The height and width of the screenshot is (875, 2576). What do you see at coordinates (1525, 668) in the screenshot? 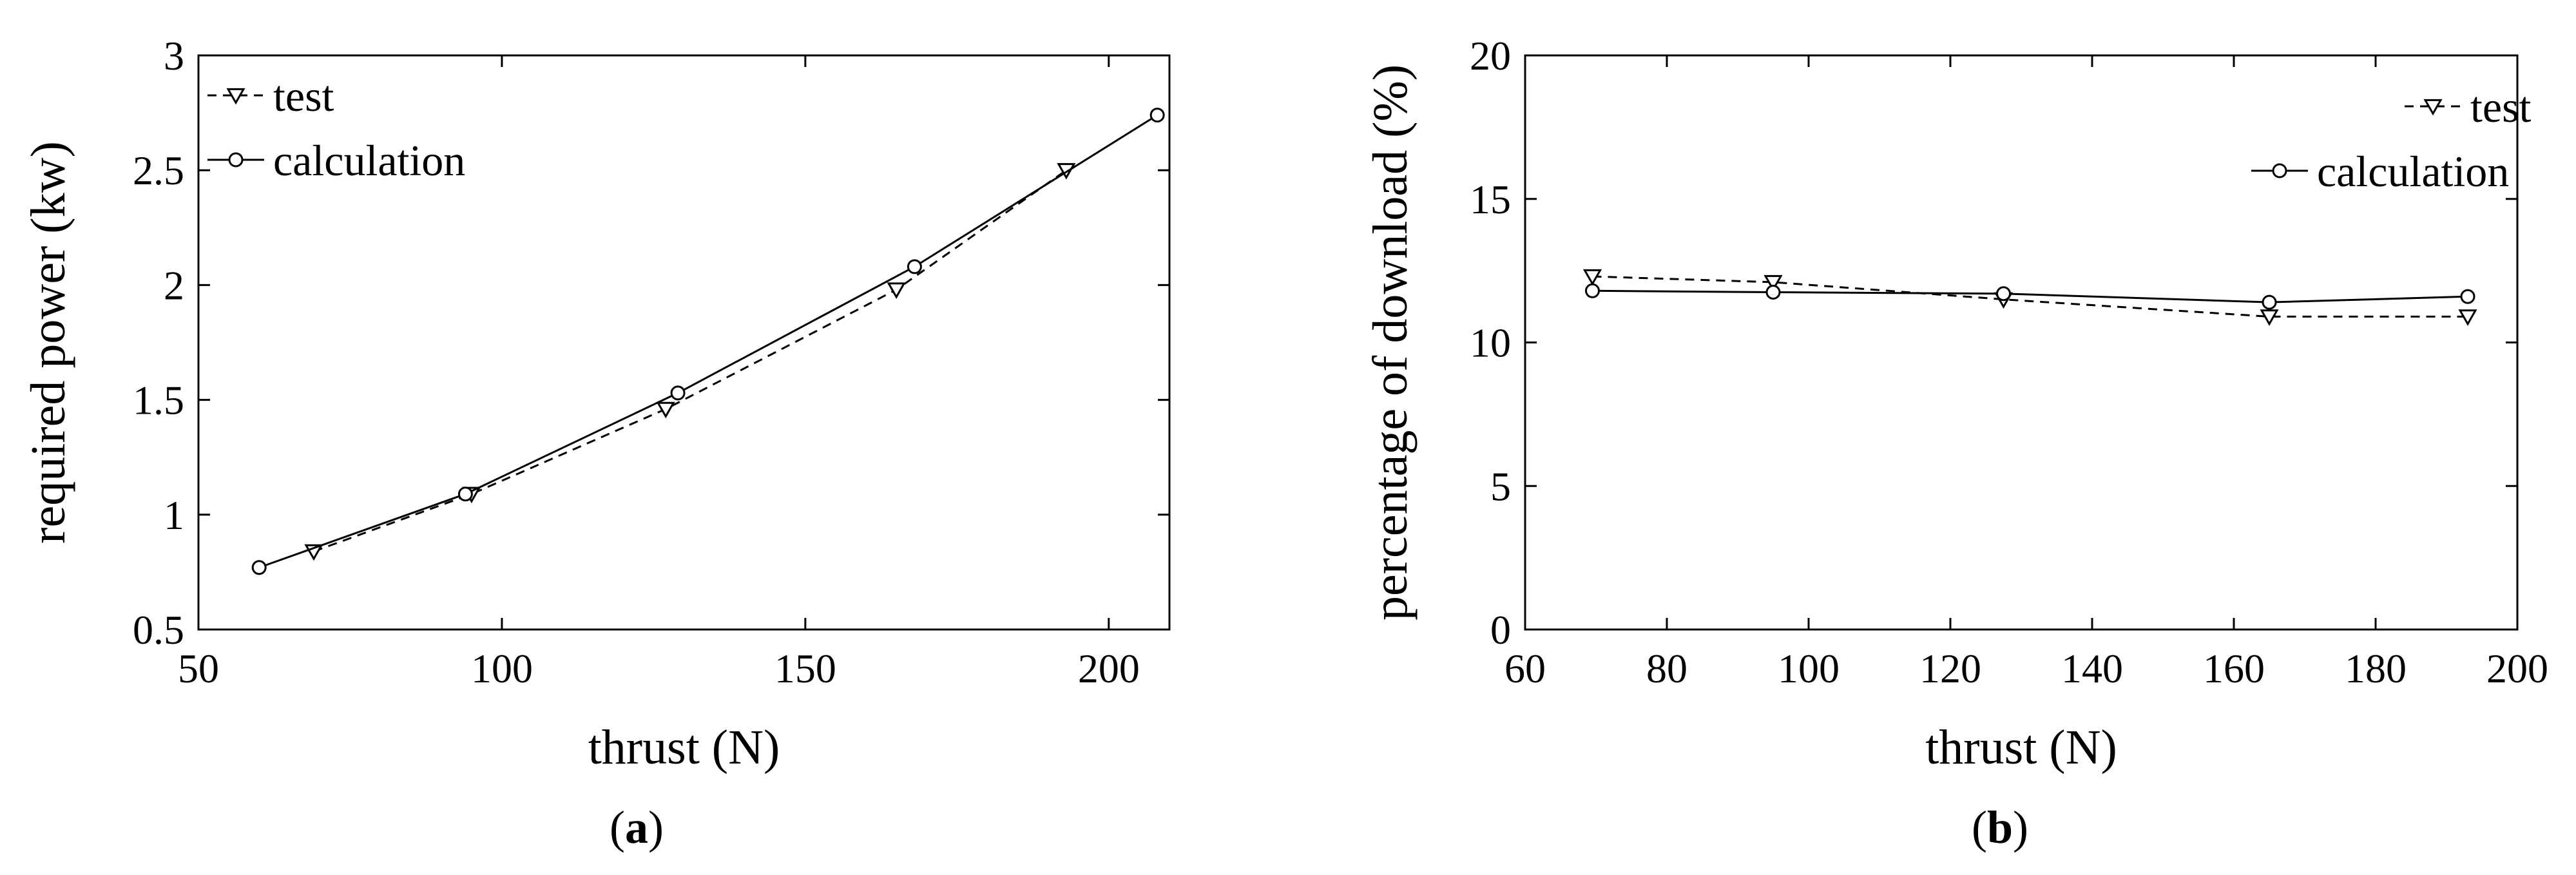
I see `x-tick-label: 60` at bounding box center [1525, 668].